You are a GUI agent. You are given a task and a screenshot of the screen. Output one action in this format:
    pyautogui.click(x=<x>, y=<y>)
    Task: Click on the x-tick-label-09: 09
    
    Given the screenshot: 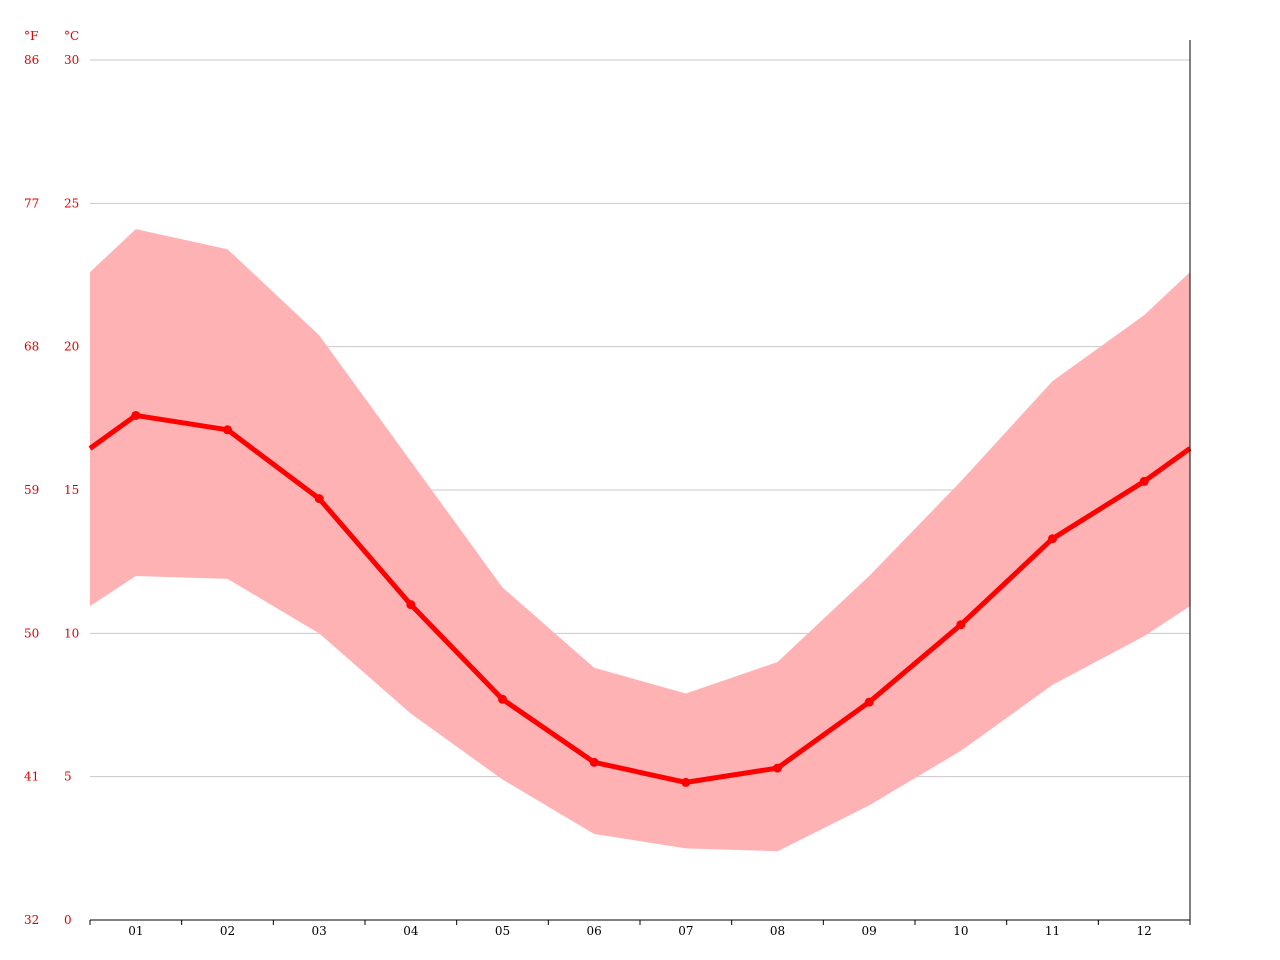 What is the action you would take?
    pyautogui.click(x=869, y=931)
    